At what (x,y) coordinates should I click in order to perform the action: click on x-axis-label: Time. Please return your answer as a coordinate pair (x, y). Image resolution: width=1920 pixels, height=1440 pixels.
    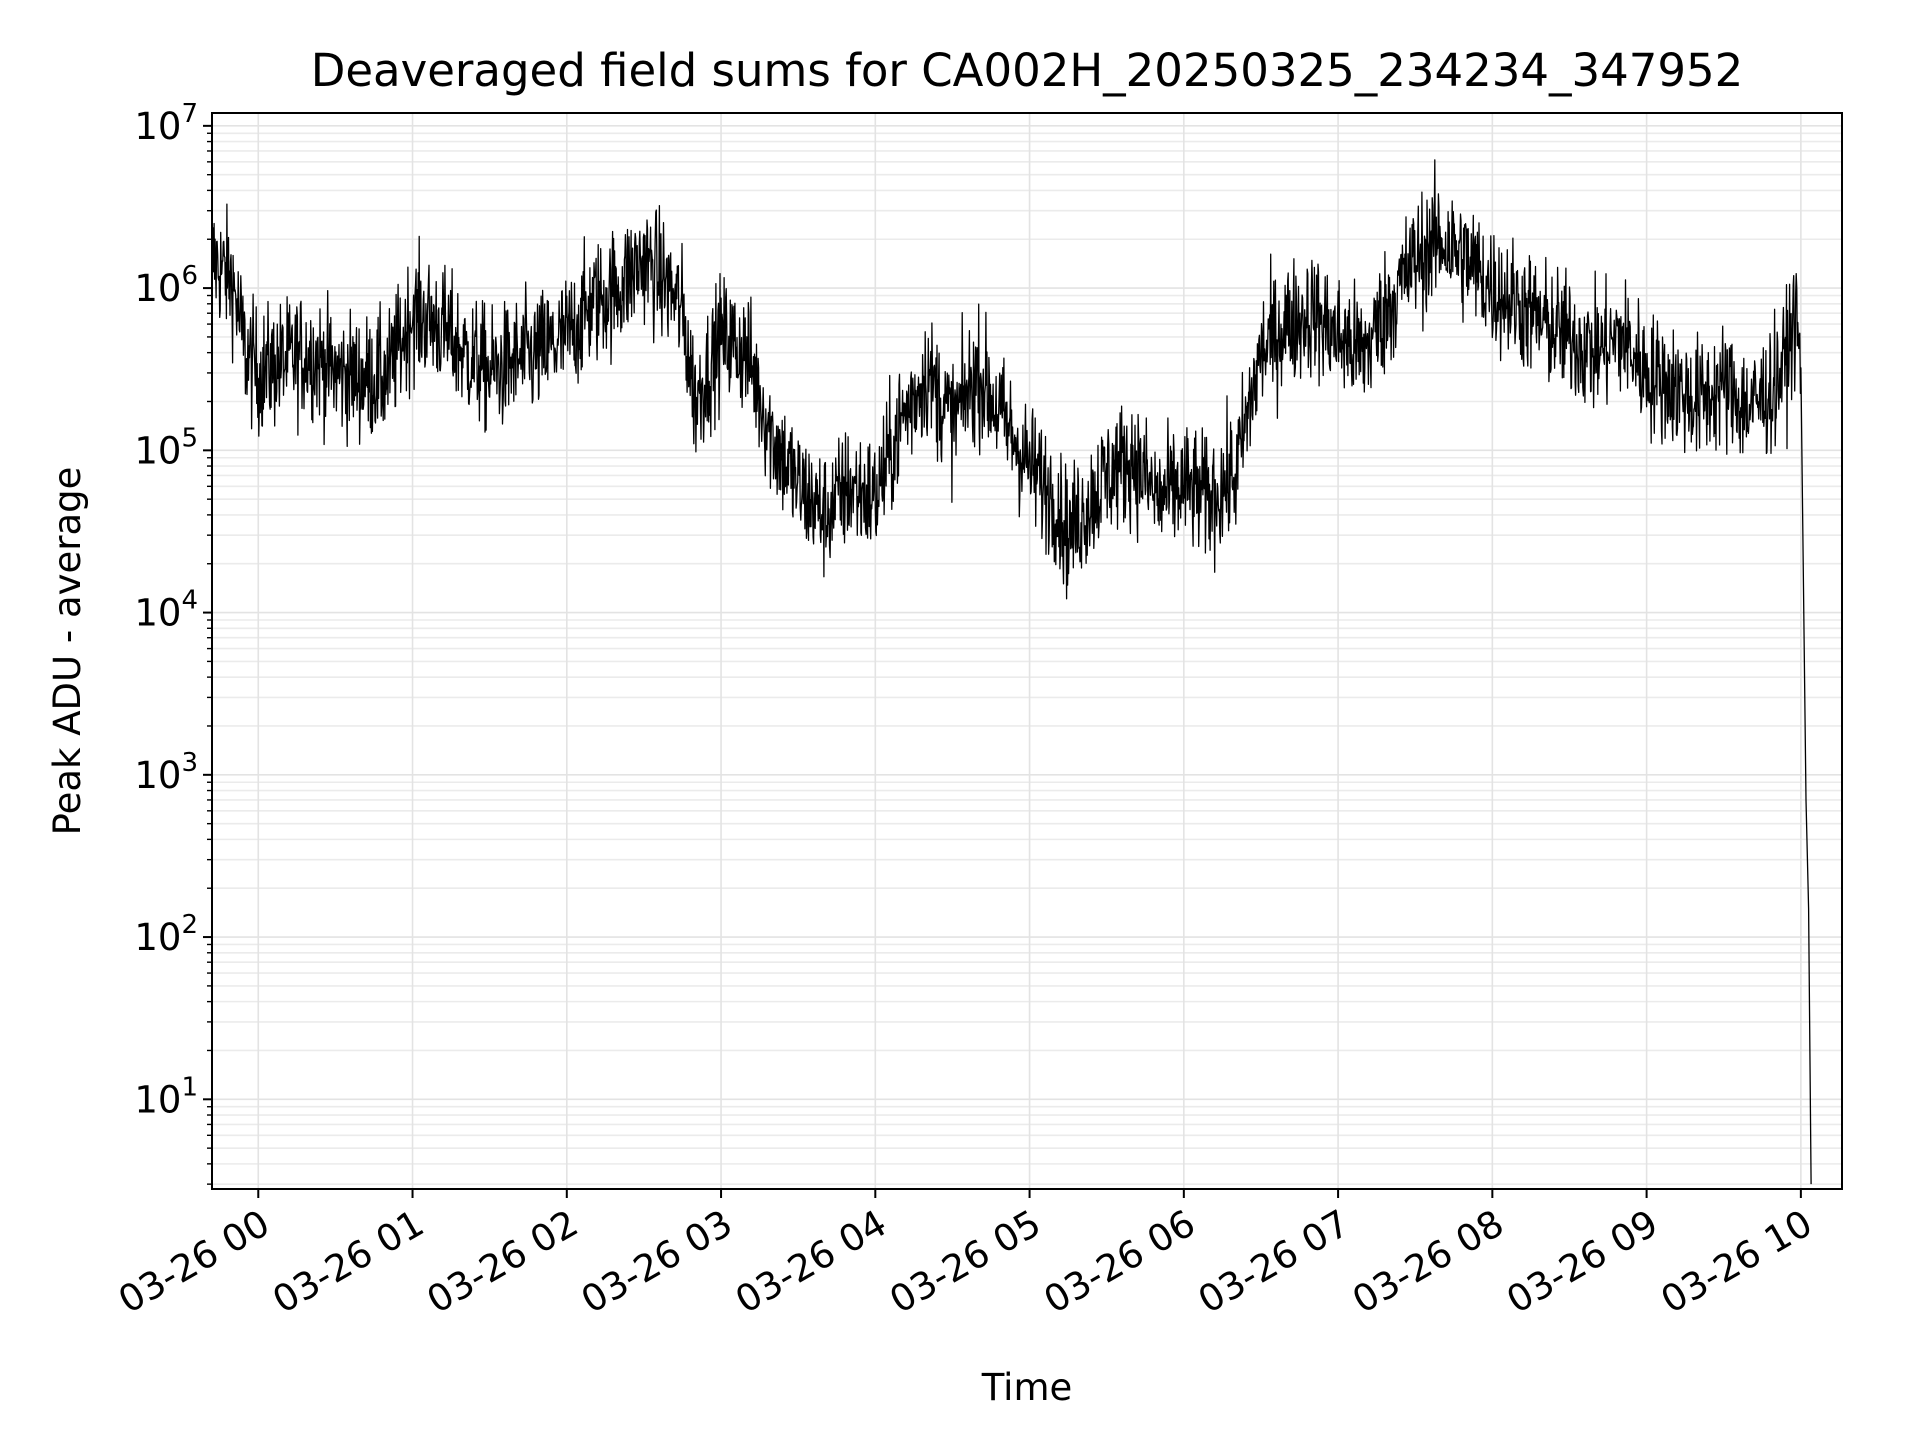
    Looking at the image, I should click on (1027, 1387).